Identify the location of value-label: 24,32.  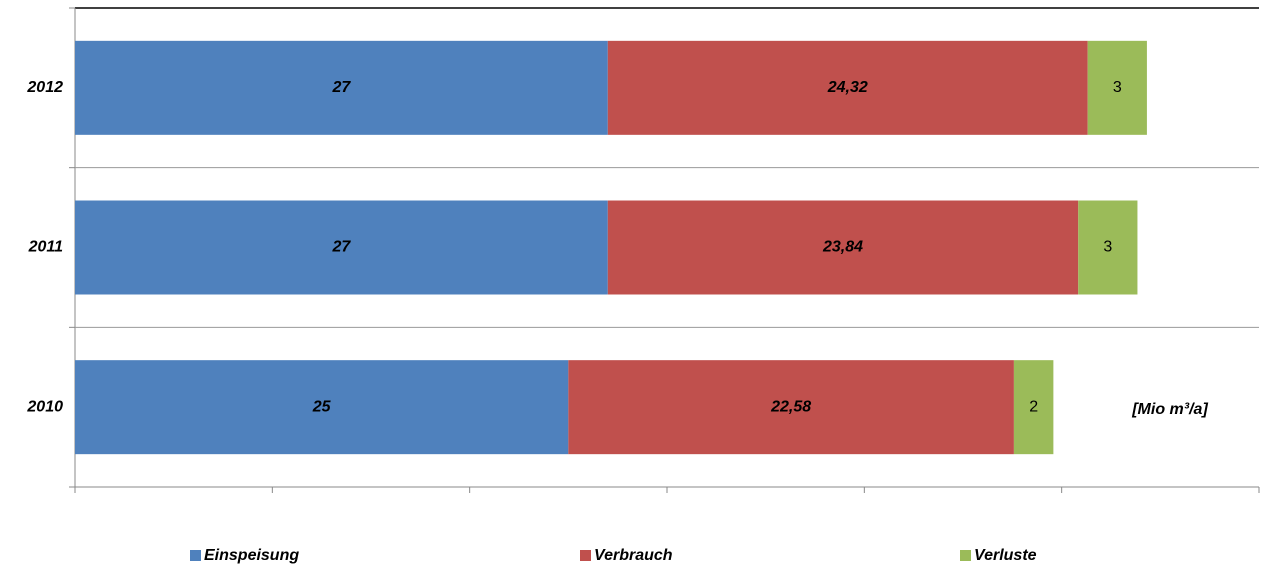
(847, 87).